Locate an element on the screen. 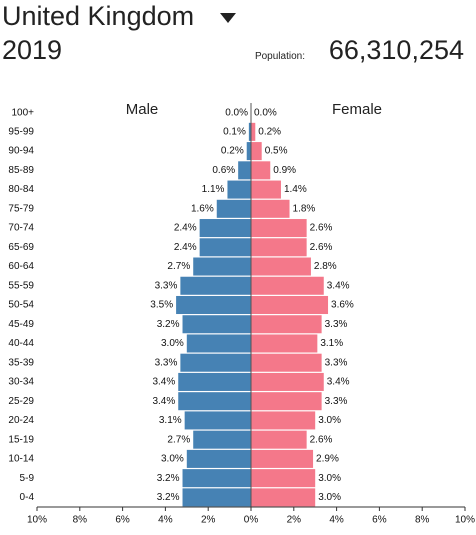  age-label: 100+ is located at coordinates (22, 112).